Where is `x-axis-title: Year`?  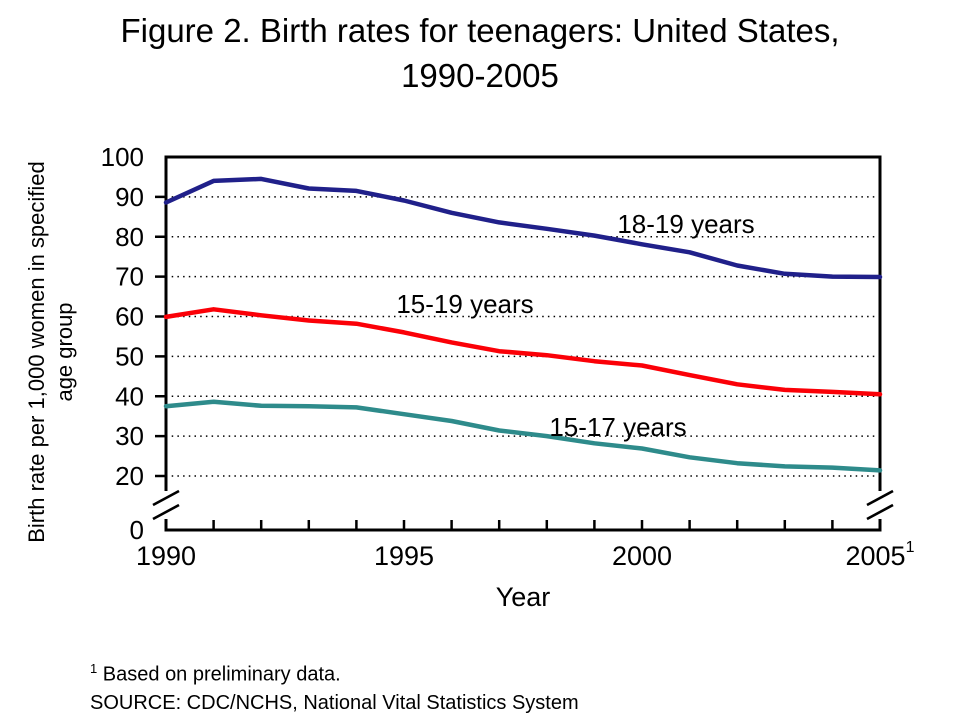 x-axis-title: Year is located at coordinates (523, 597).